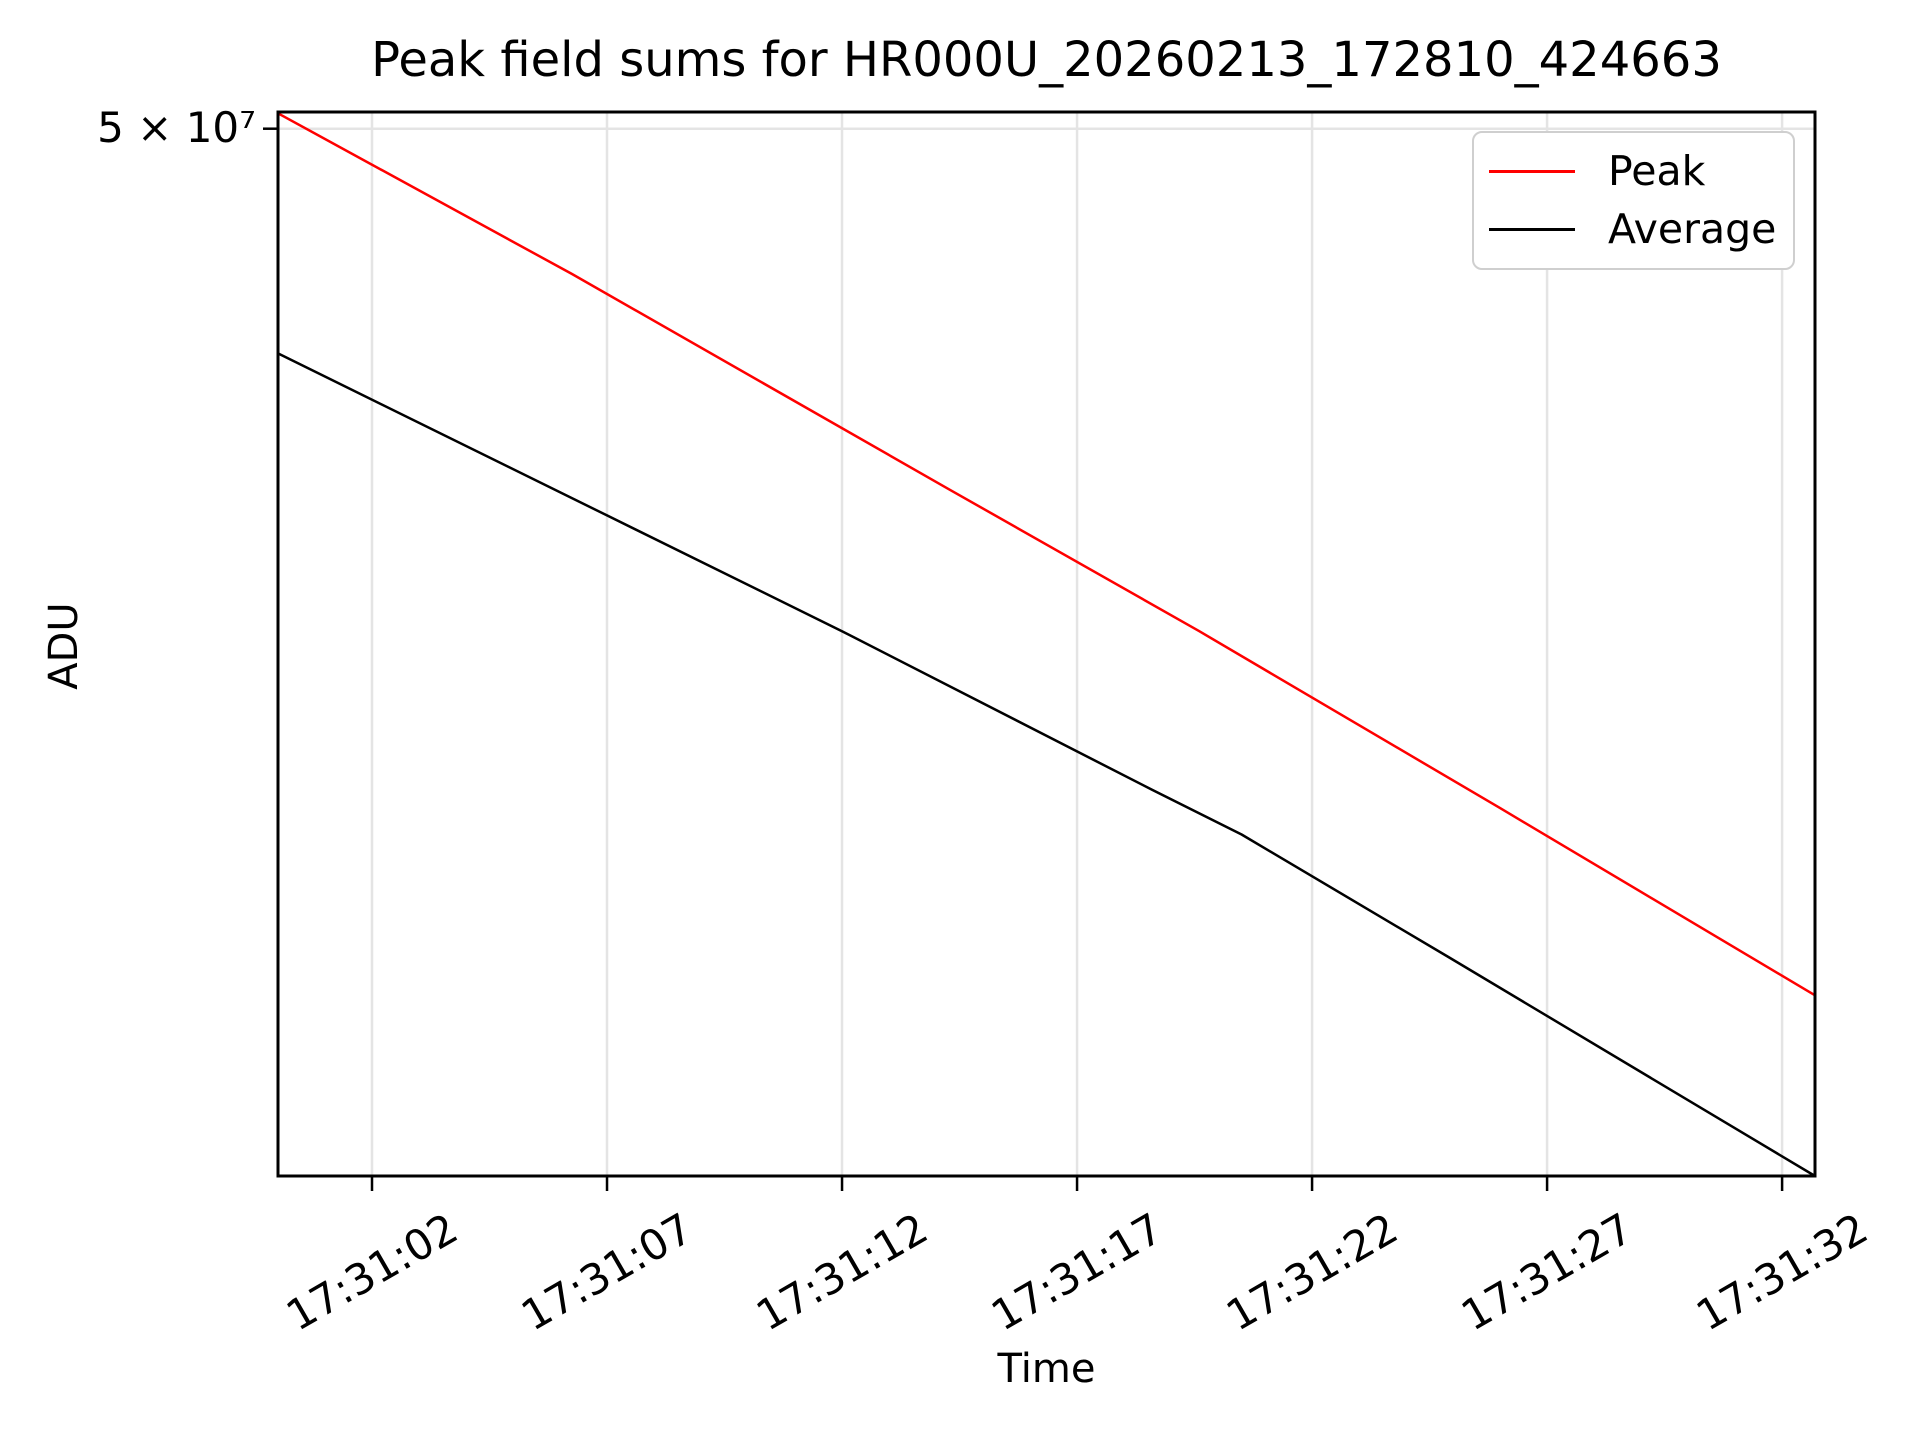 This screenshot has width=1920, height=1440. What do you see at coordinates (1657, 170) in the screenshot?
I see `legend-label-peak: Peak` at bounding box center [1657, 170].